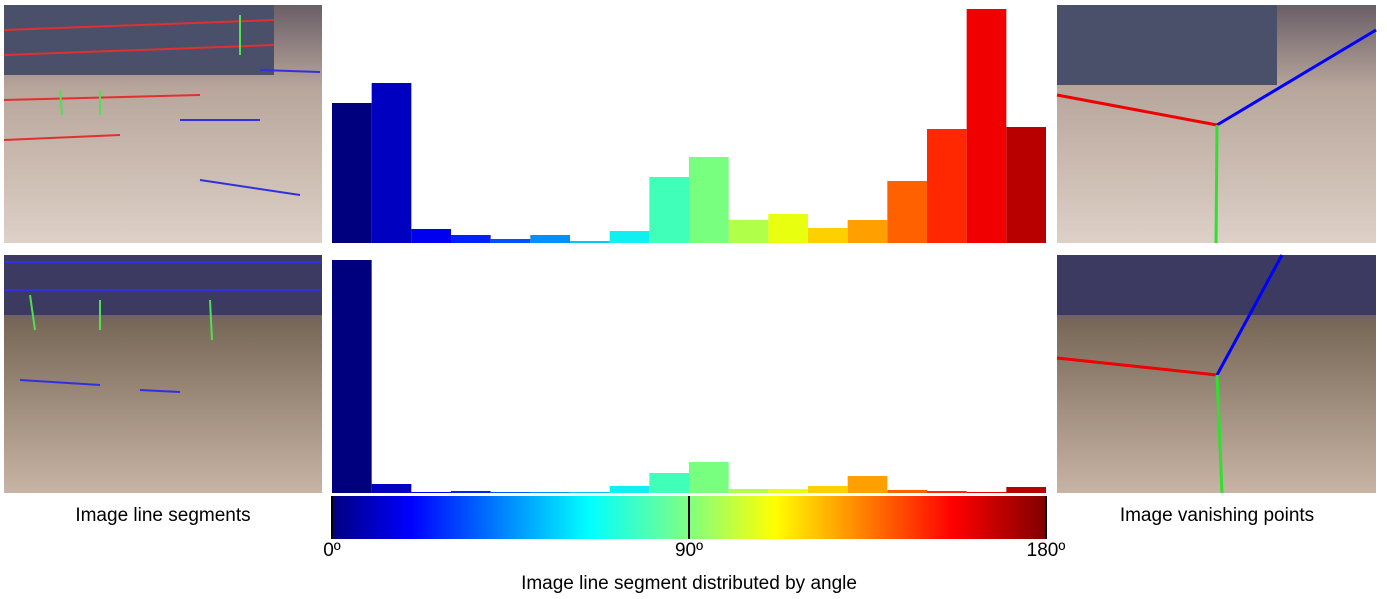 The width and height of the screenshot is (1387, 599). I want to click on caption-left: Image line segments, so click(162, 515).